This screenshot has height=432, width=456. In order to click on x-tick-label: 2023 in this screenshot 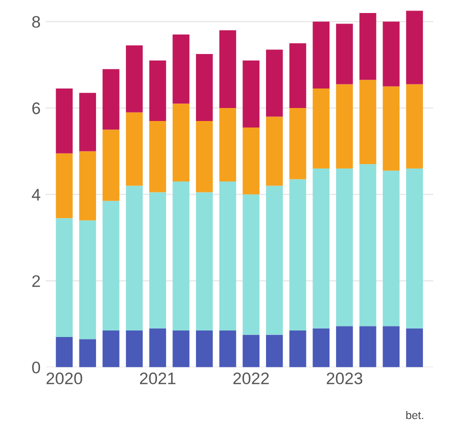, I will do `click(344, 378)`.